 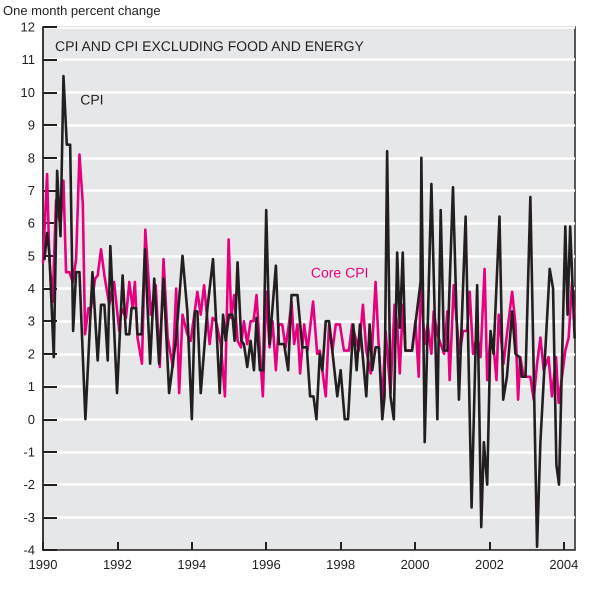 I want to click on y-tick-label: 4, so click(x=31, y=288).